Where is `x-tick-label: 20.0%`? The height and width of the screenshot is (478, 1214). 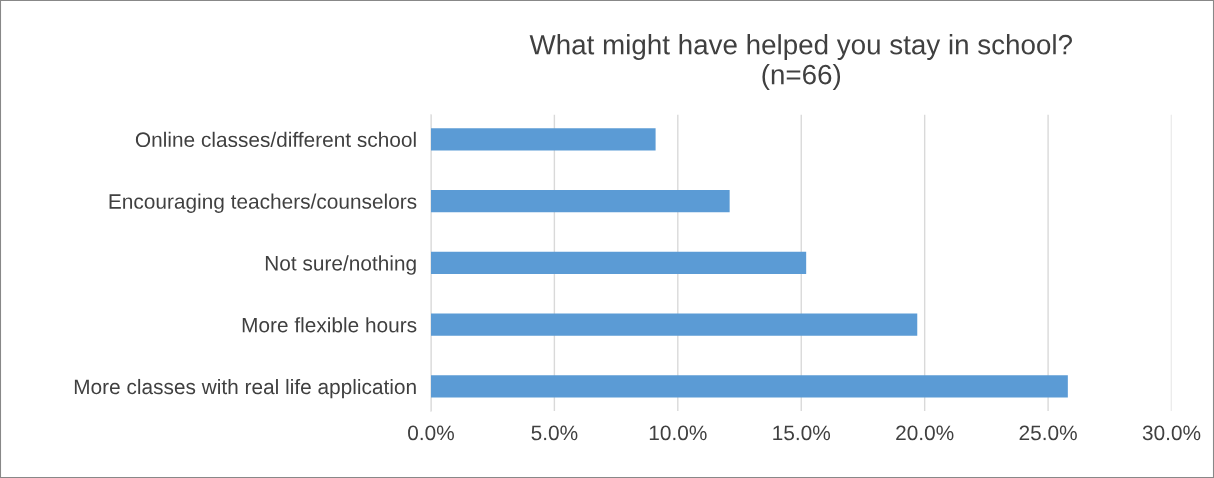
x-tick-label: 20.0% is located at coordinates (925, 433).